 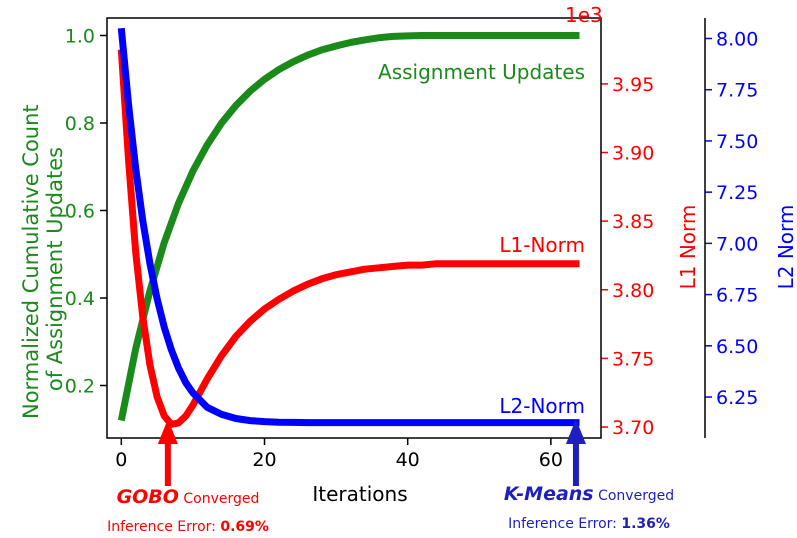 I want to click on series-label-assignment: Assignment Updates, so click(x=481, y=72).